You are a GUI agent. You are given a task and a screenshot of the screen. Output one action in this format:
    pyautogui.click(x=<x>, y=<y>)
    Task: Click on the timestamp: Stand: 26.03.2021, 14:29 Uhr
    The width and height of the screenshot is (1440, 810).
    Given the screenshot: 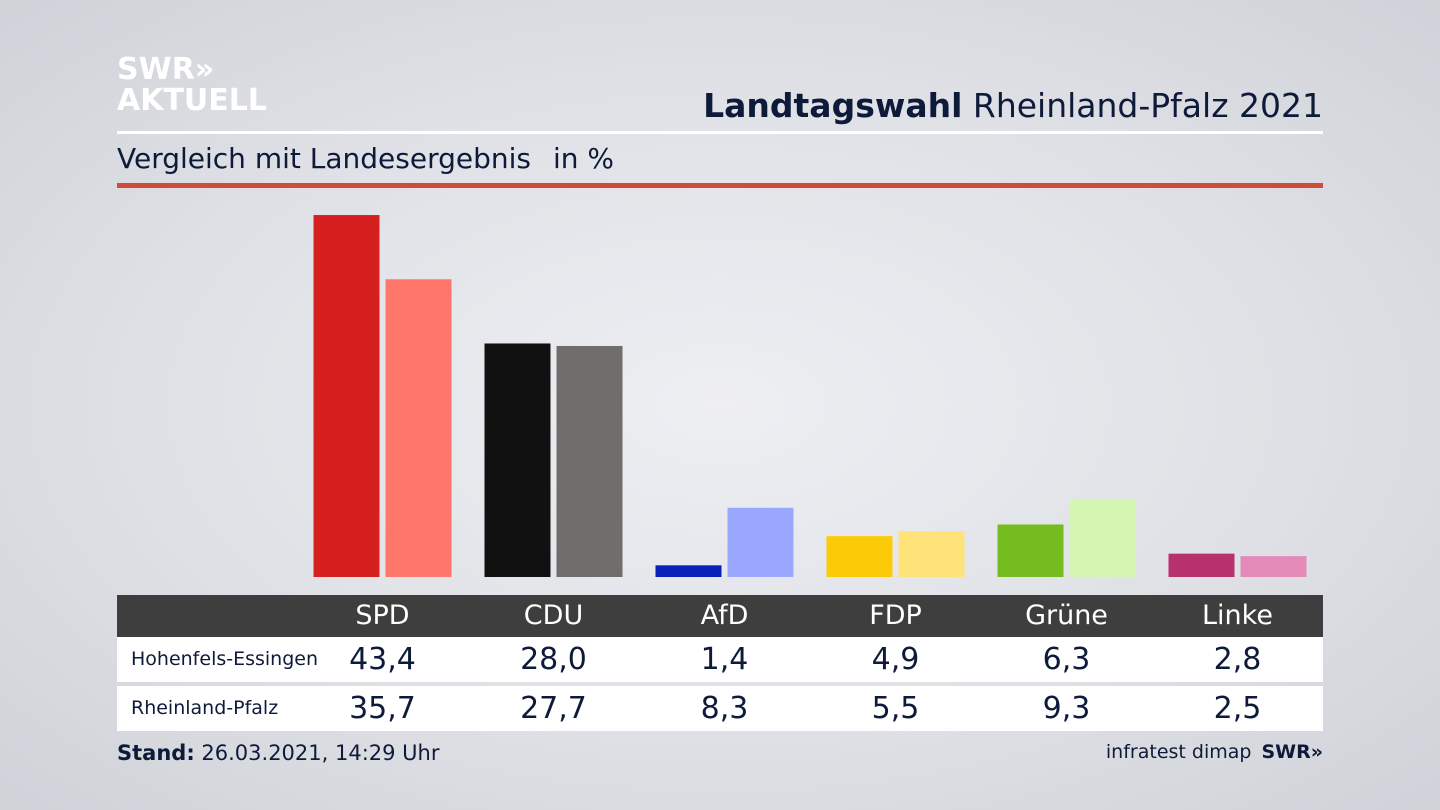 What is the action you would take?
    pyautogui.click(x=278, y=753)
    